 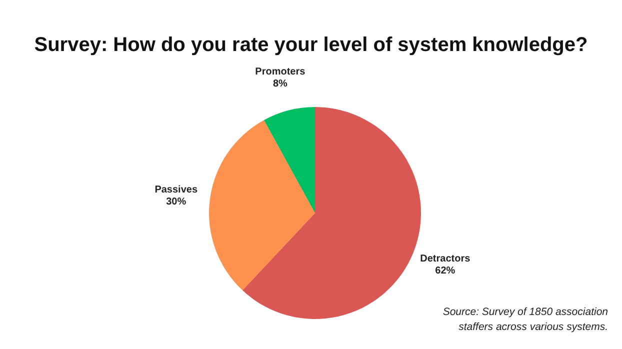 I want to click on data-label: 30%, so click(x=176, y=202).